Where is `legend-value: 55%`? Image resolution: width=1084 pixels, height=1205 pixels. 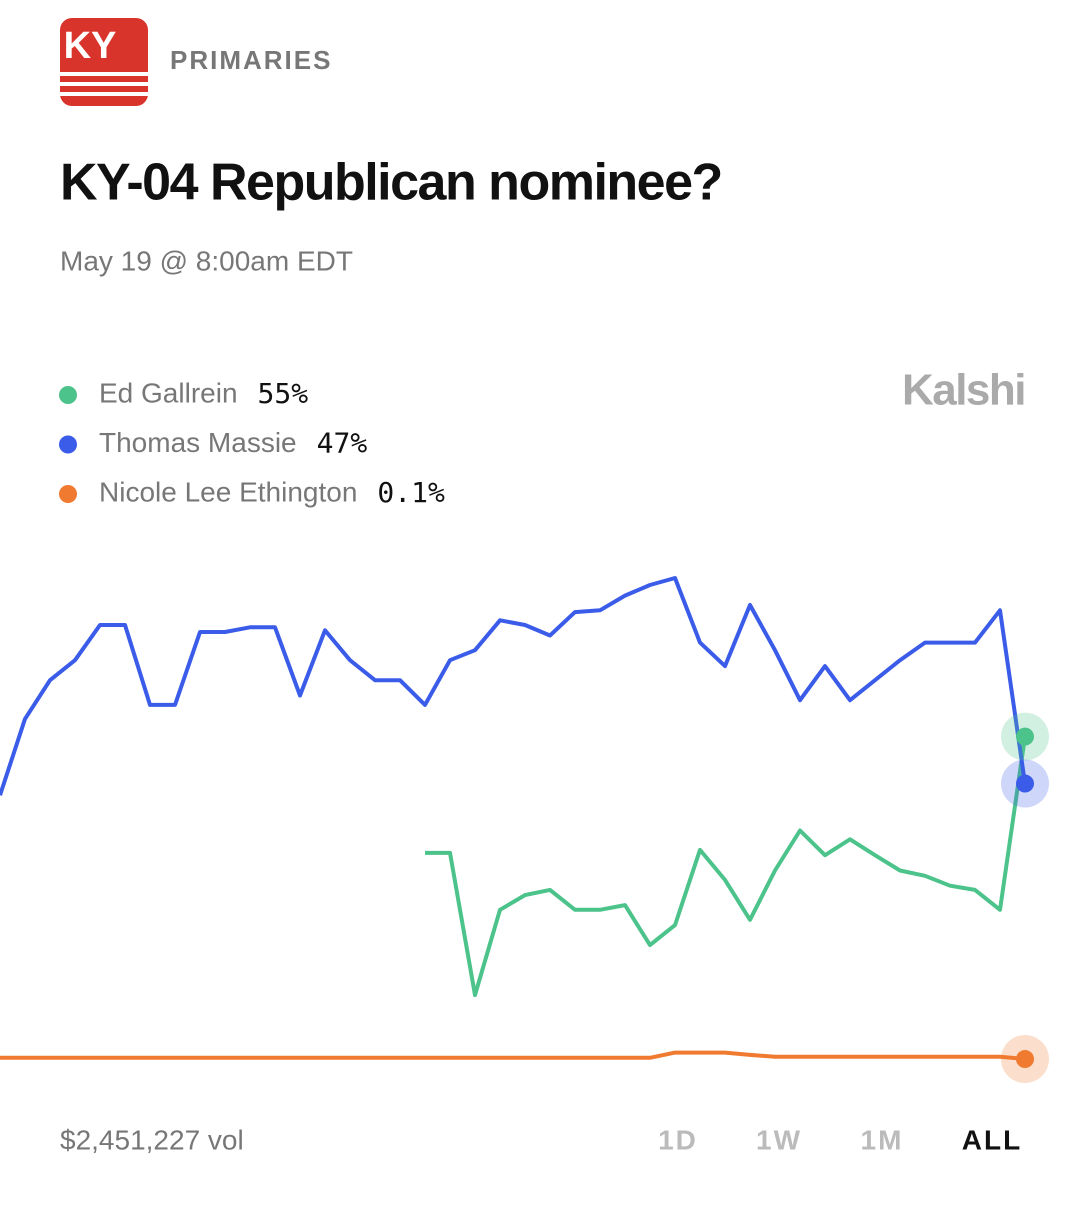
legend-value: 55% is located at coordinates (283, 393).